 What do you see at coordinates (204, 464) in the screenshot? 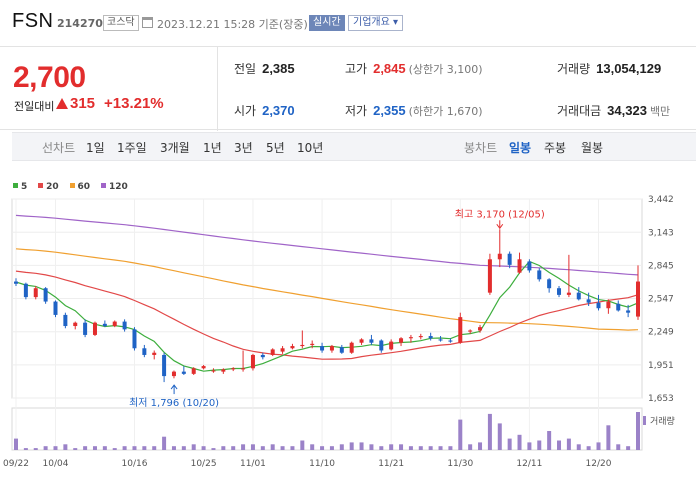
I see `x-tick-label: 10/25` at bounding box center [204, 464].